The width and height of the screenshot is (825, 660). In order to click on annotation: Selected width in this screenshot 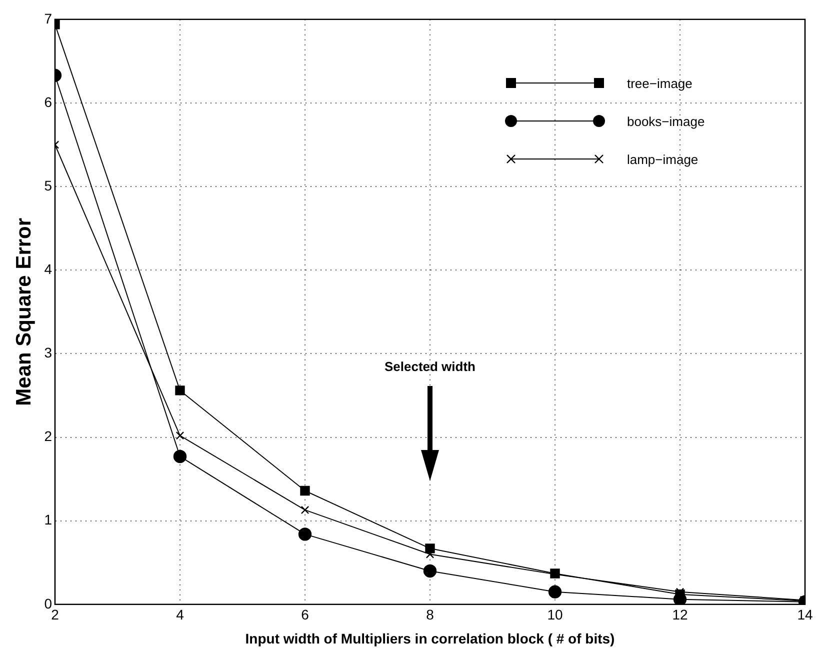, I will do `click(429, 366)`.